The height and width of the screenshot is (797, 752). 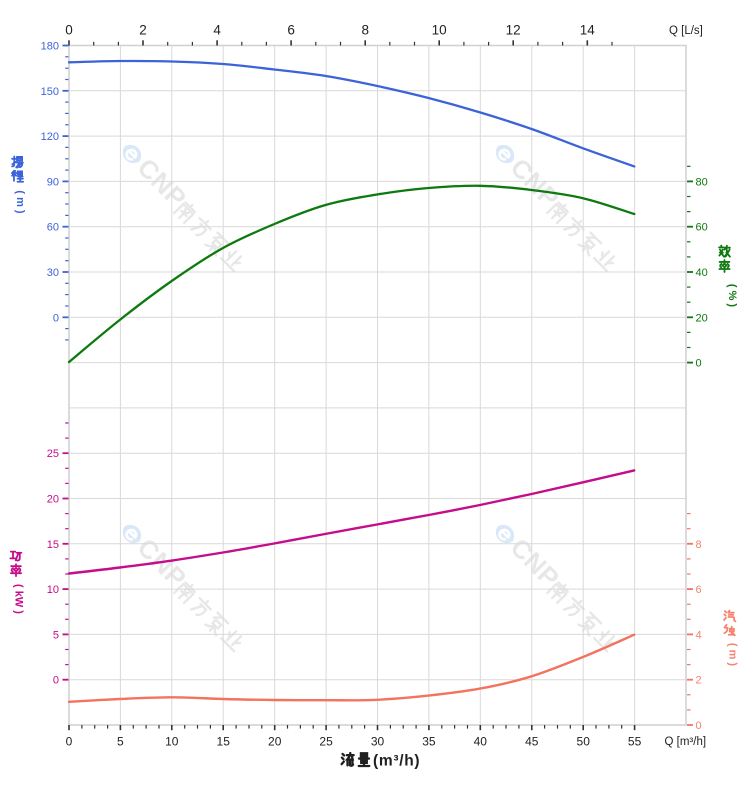 I want to click on svg-text: 12, so click(x=513, y=30).